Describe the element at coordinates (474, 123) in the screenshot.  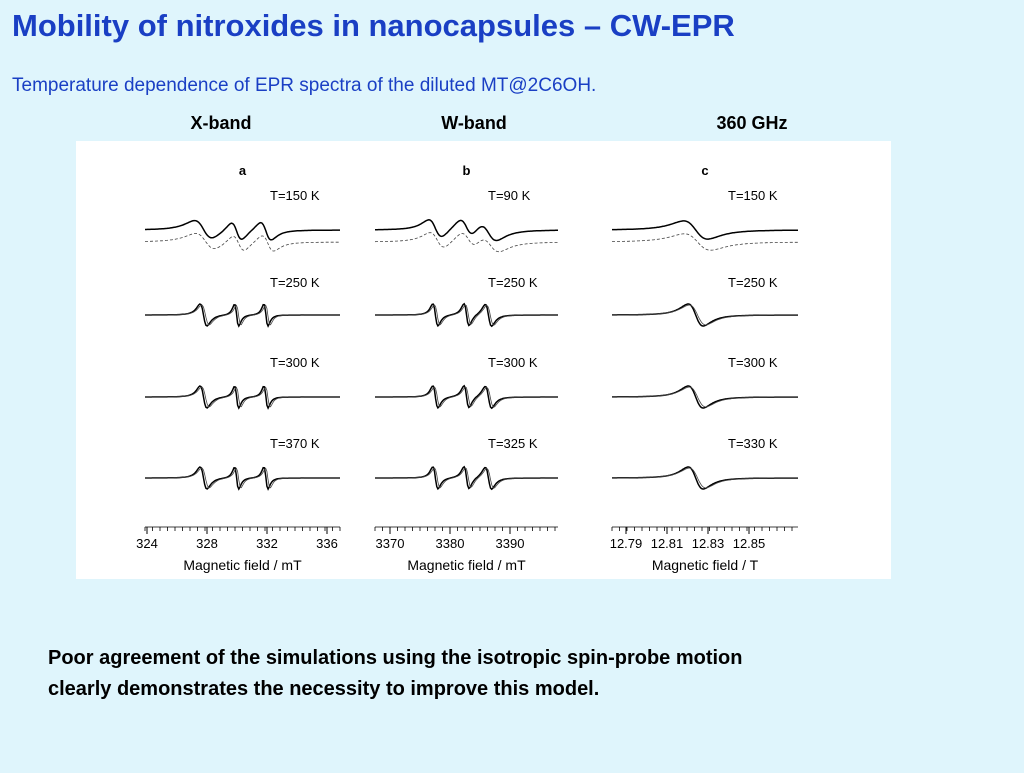
I see `band-label: W-band` at that location.